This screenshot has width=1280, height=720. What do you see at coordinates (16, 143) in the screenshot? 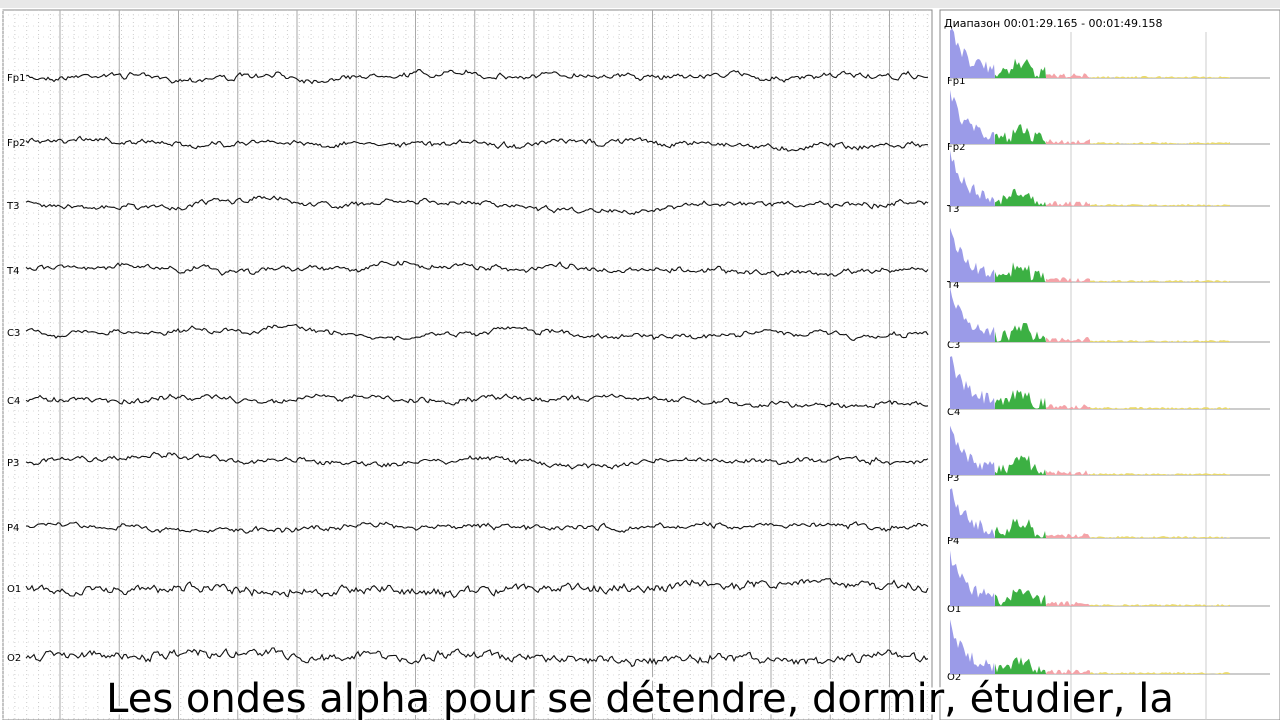
I see `channel-label: Fp2` at bounding box center [16, 143].